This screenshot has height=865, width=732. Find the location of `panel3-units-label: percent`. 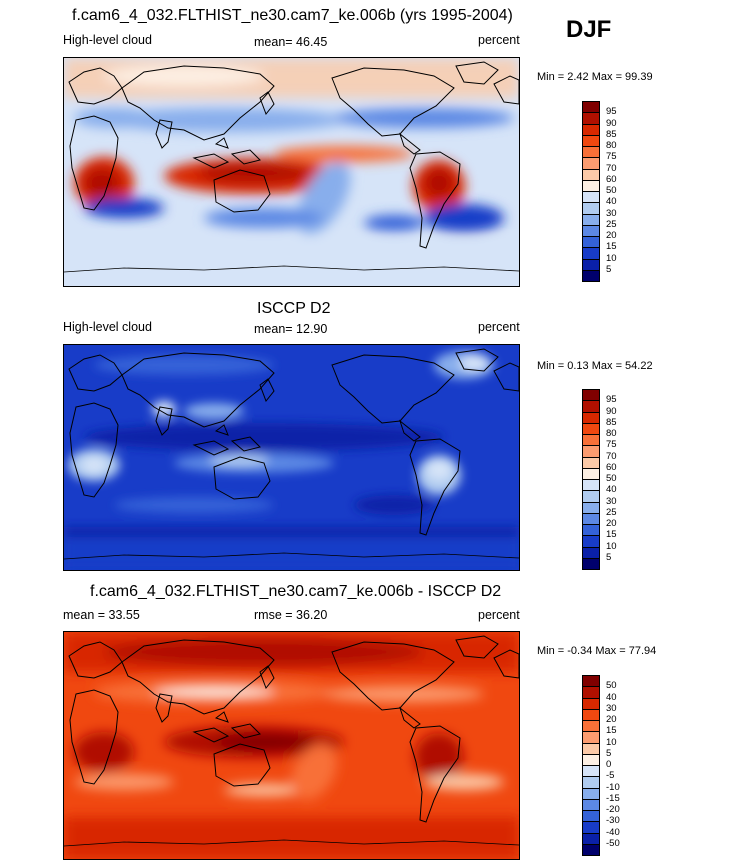

panel3-units-label: percent is located at coordinates (499, 615).